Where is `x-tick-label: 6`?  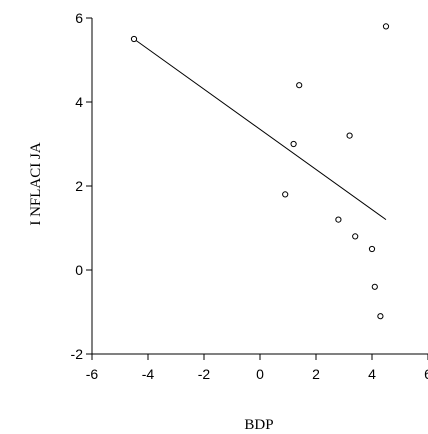 x-tick-label: 6 is located at coordinates (426, 374).